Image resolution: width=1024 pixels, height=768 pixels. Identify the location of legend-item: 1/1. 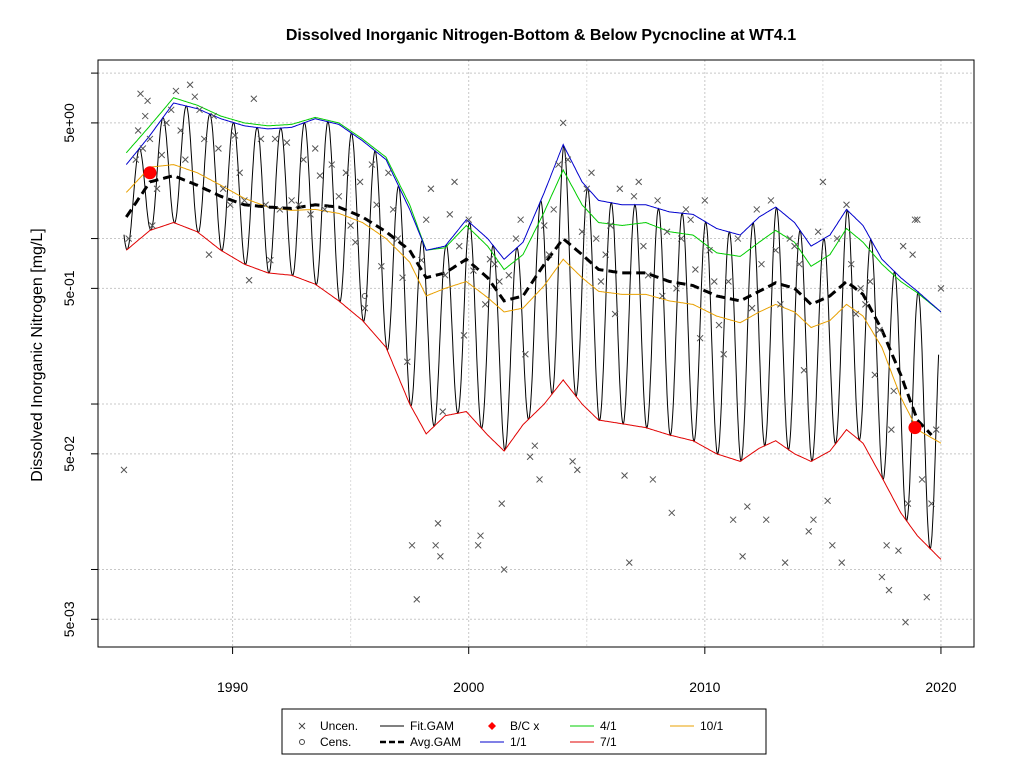
(503, 742).